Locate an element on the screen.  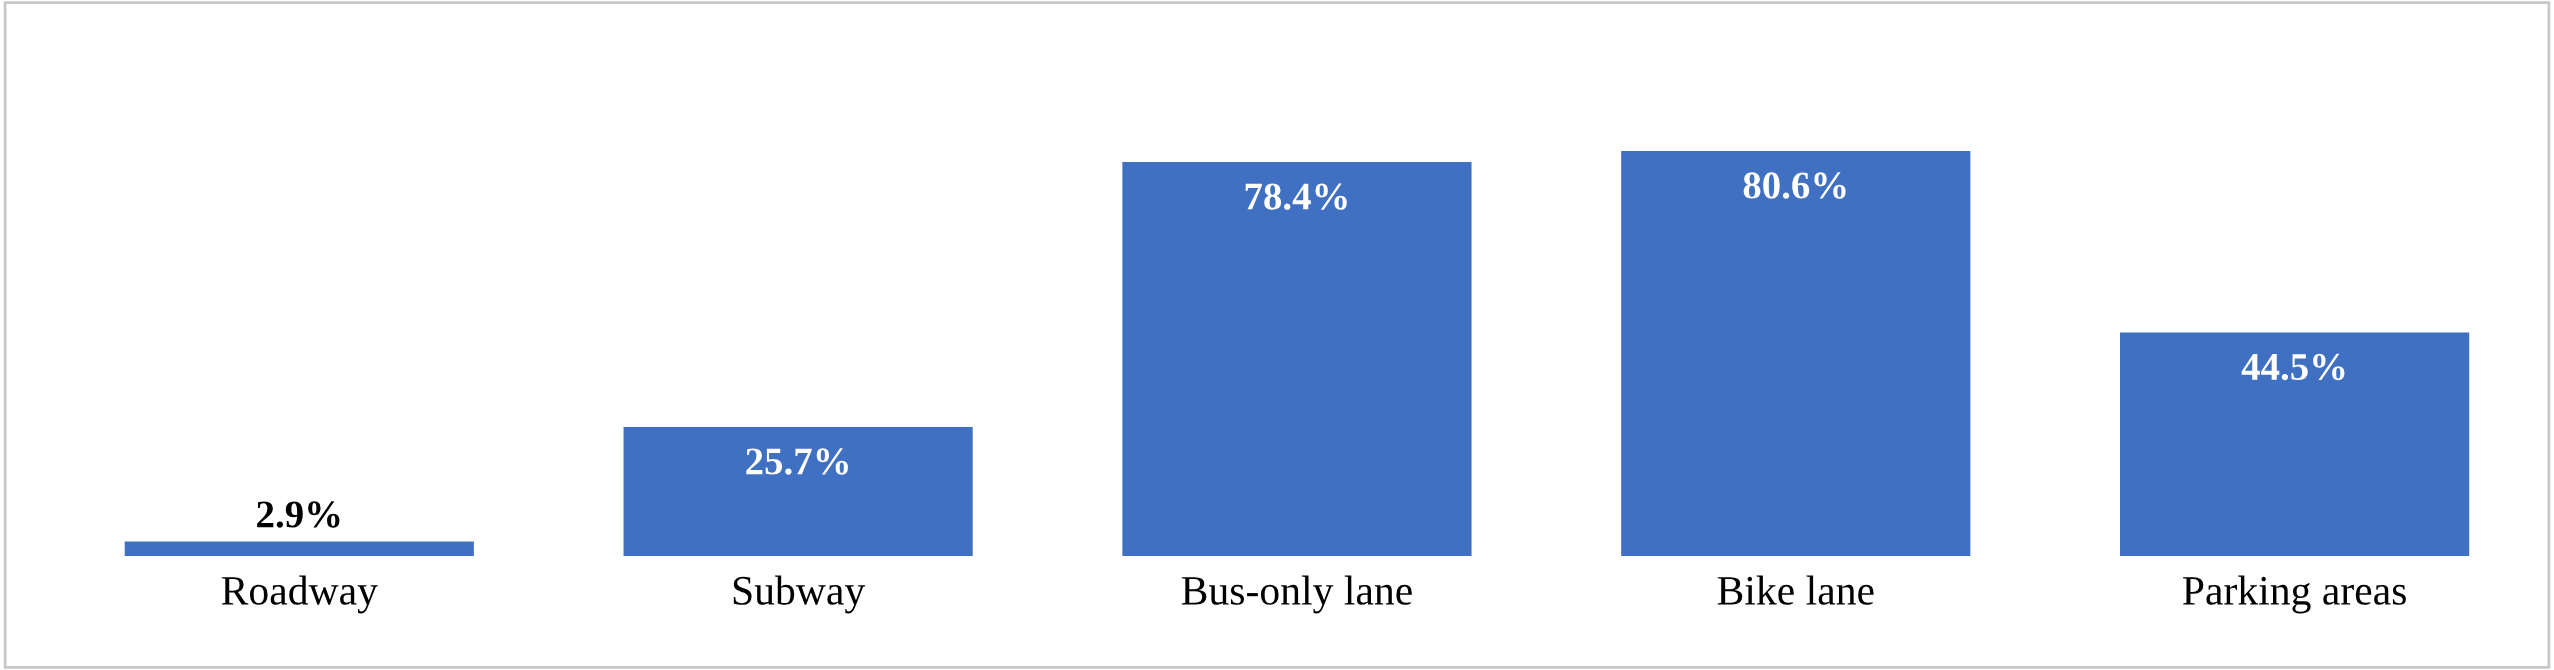
x-tick-label: Bike lane is located at coordinates (1795, 590).